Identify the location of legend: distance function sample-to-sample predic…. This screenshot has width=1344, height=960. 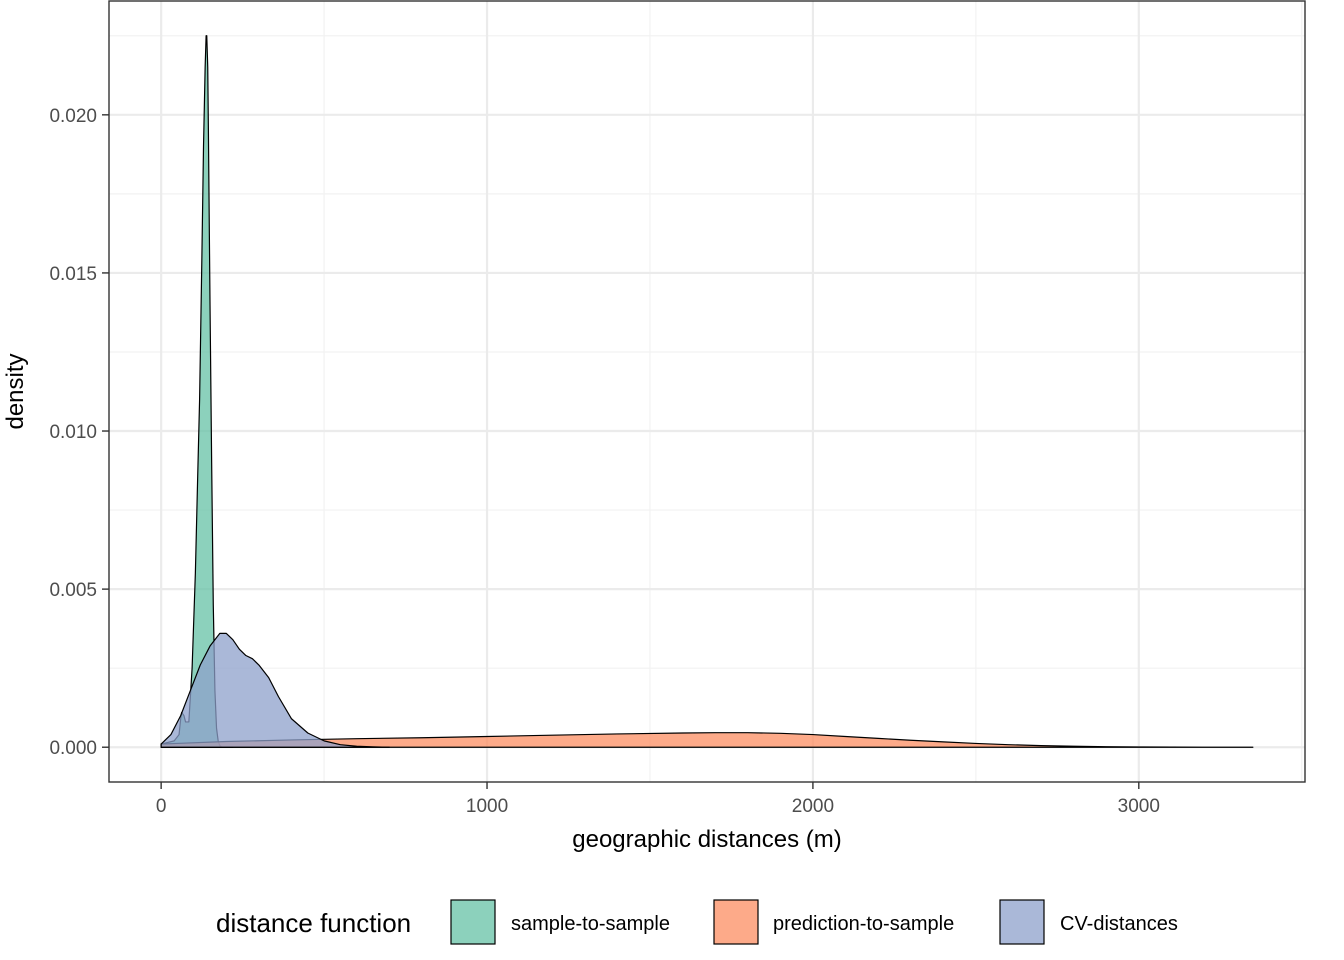
(697, 922).